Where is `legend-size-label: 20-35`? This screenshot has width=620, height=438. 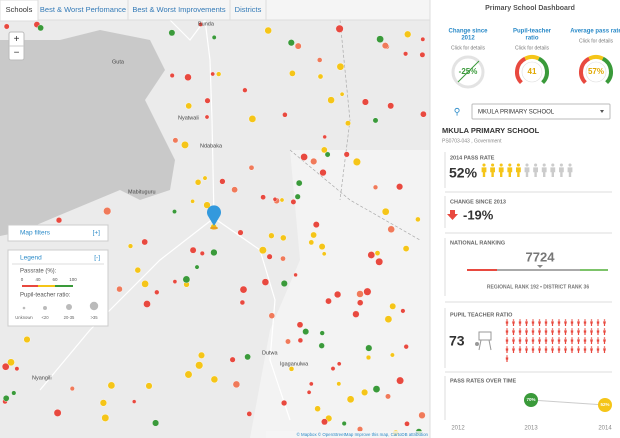
legend-size-label: 20-35 is located at coordinates (69, 317).